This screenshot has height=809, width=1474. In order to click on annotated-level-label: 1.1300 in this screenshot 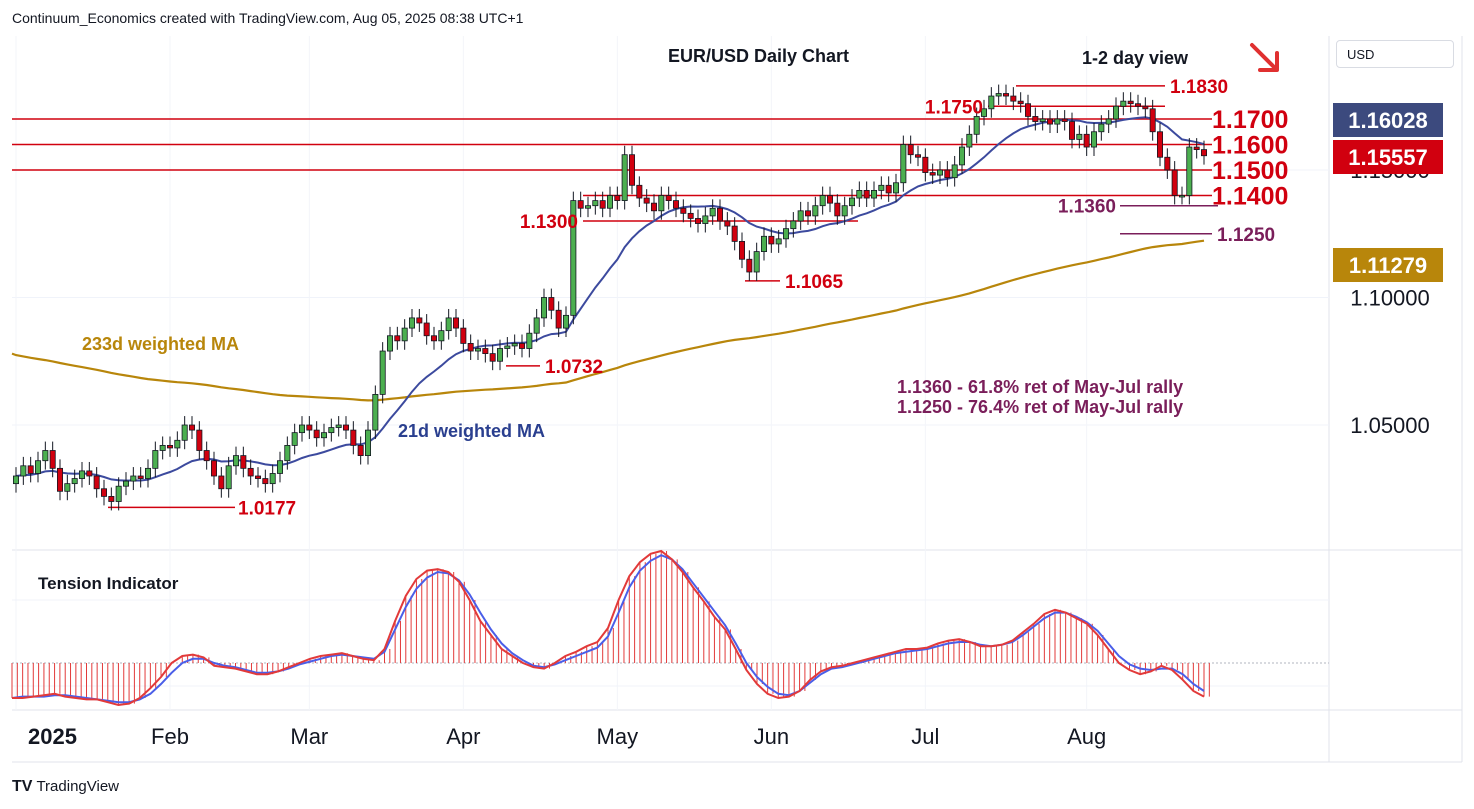, I will do `click(549, 222)`.